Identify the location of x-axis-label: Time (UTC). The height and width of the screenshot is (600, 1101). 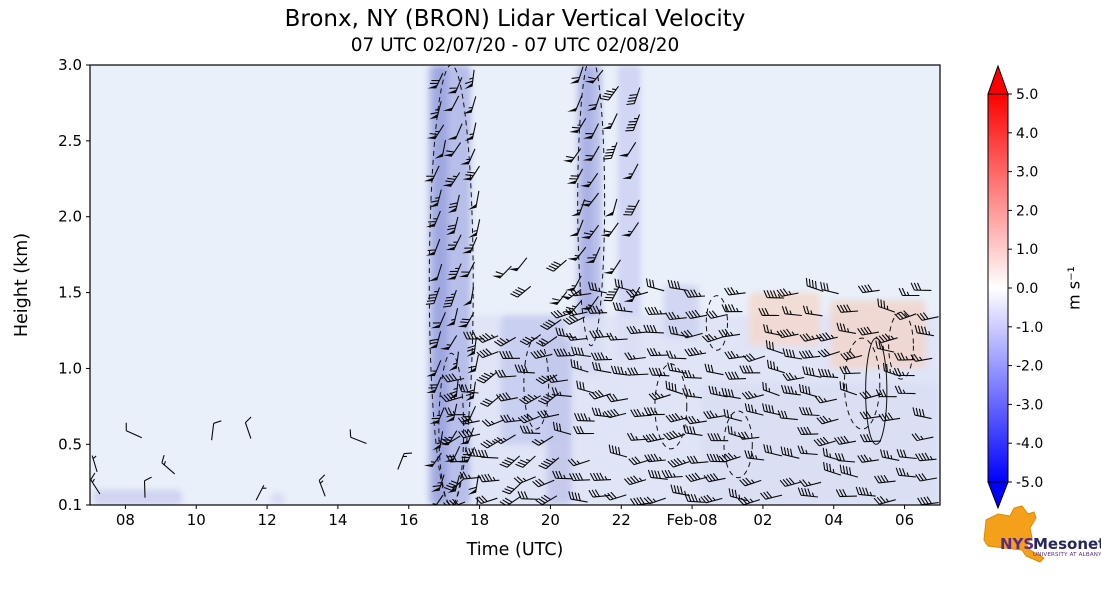
(515, 550).